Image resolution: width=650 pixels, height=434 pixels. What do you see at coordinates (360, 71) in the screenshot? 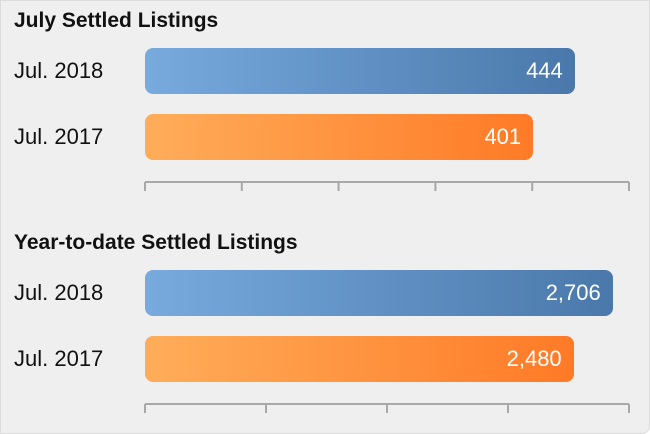
I see `bar-2018: 444` at bounding box center [360, 71].